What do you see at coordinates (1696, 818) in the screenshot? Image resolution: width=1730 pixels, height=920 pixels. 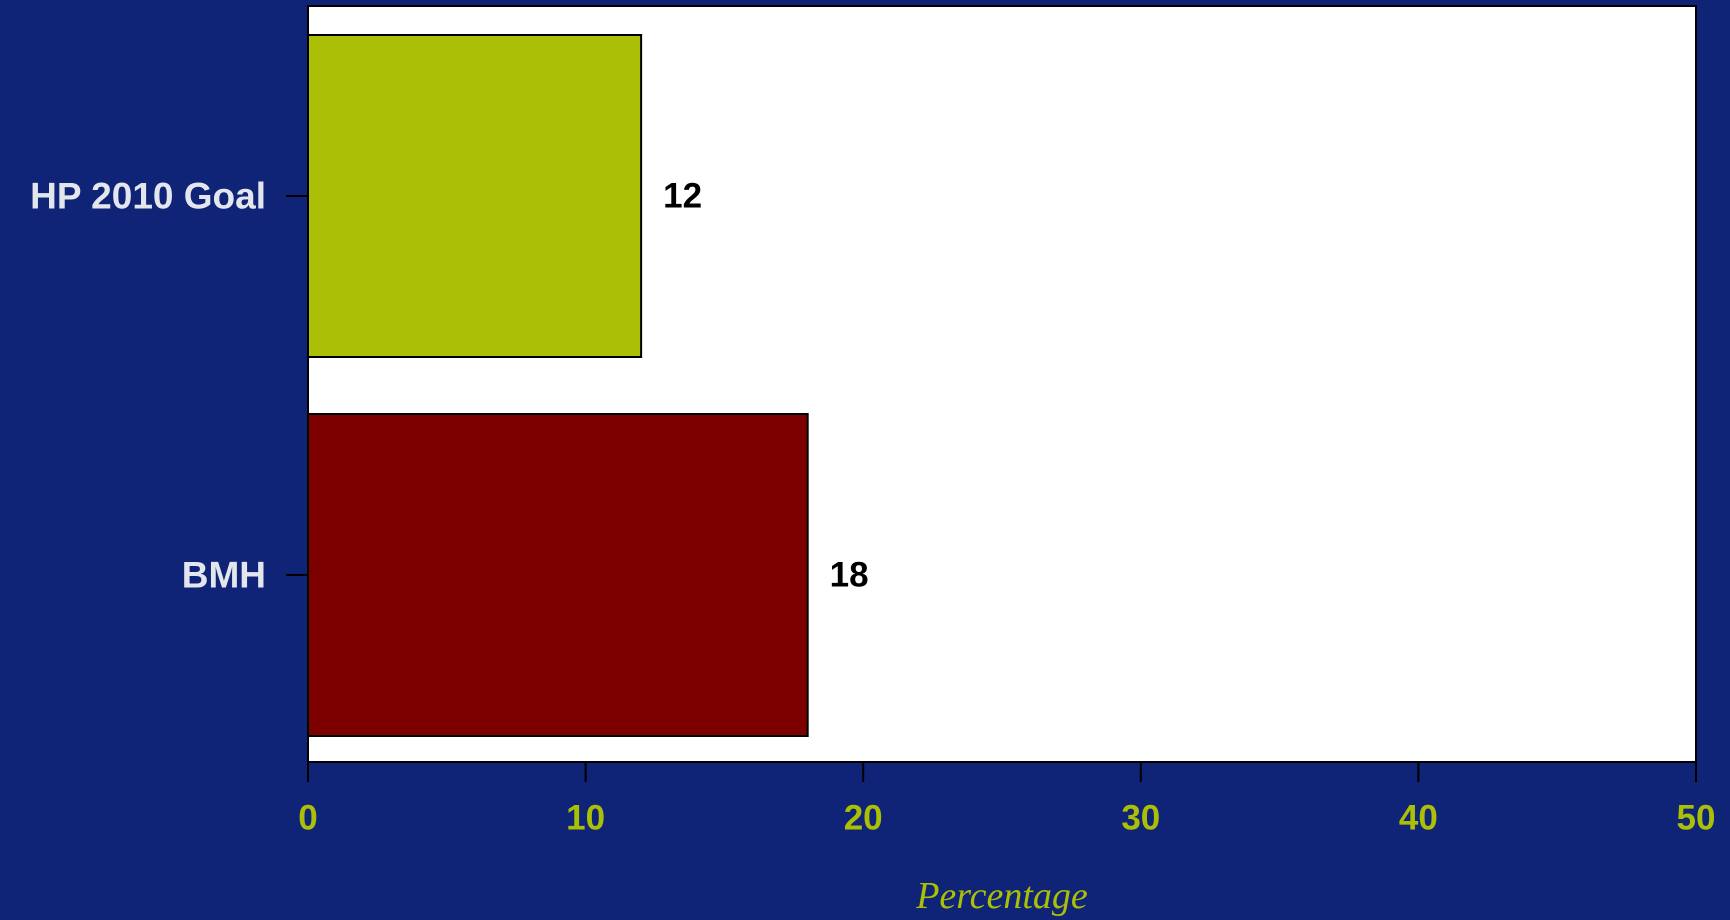 I see `x-tick-label-50: 50` at bounding box center [1696, 818].